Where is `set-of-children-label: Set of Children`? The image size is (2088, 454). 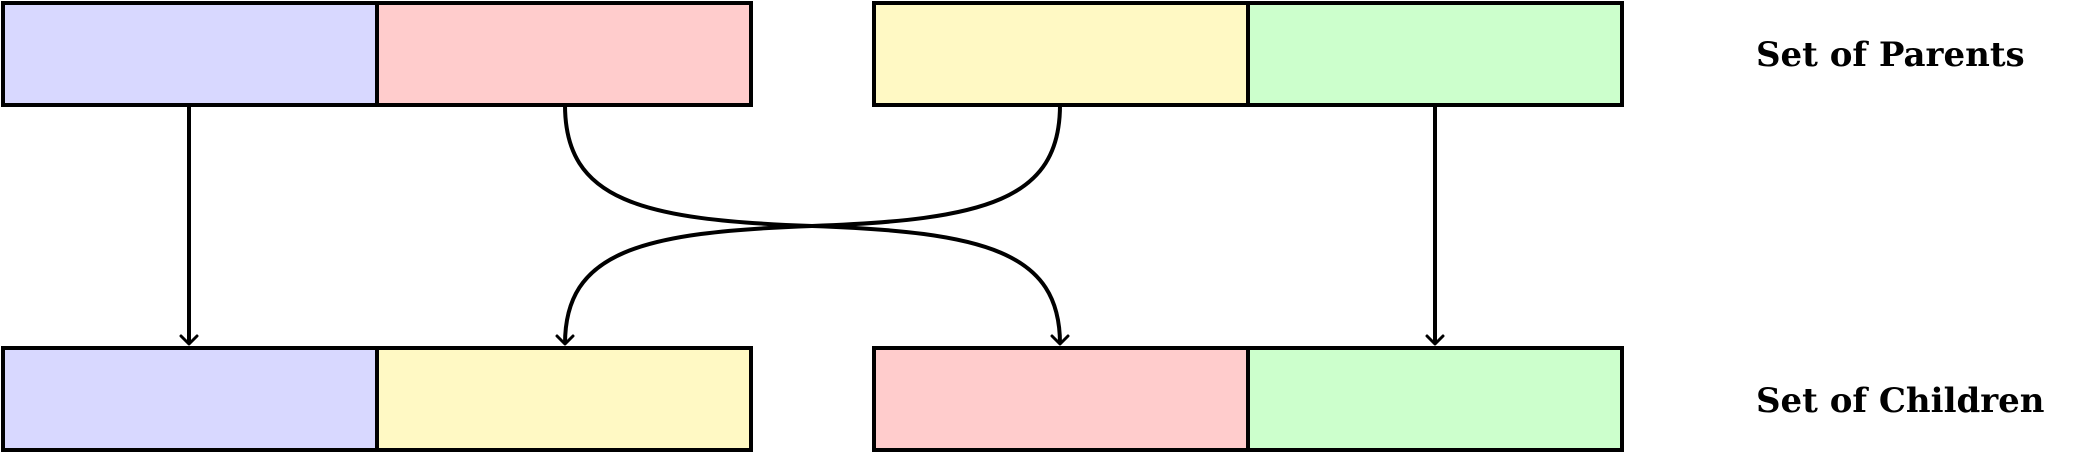
set-of-children-label: Set of Children is located at coordinates (1900, 401).